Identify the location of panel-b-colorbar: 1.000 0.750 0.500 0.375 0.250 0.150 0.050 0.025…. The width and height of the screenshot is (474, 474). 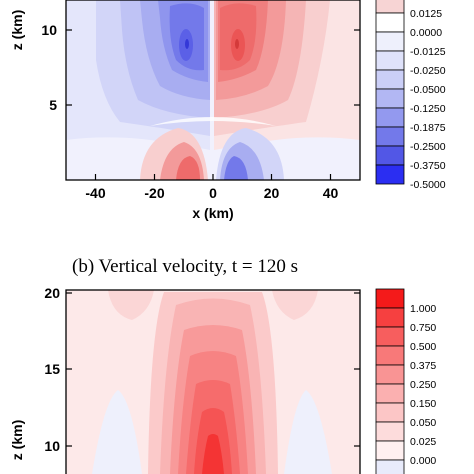
(405, 381).